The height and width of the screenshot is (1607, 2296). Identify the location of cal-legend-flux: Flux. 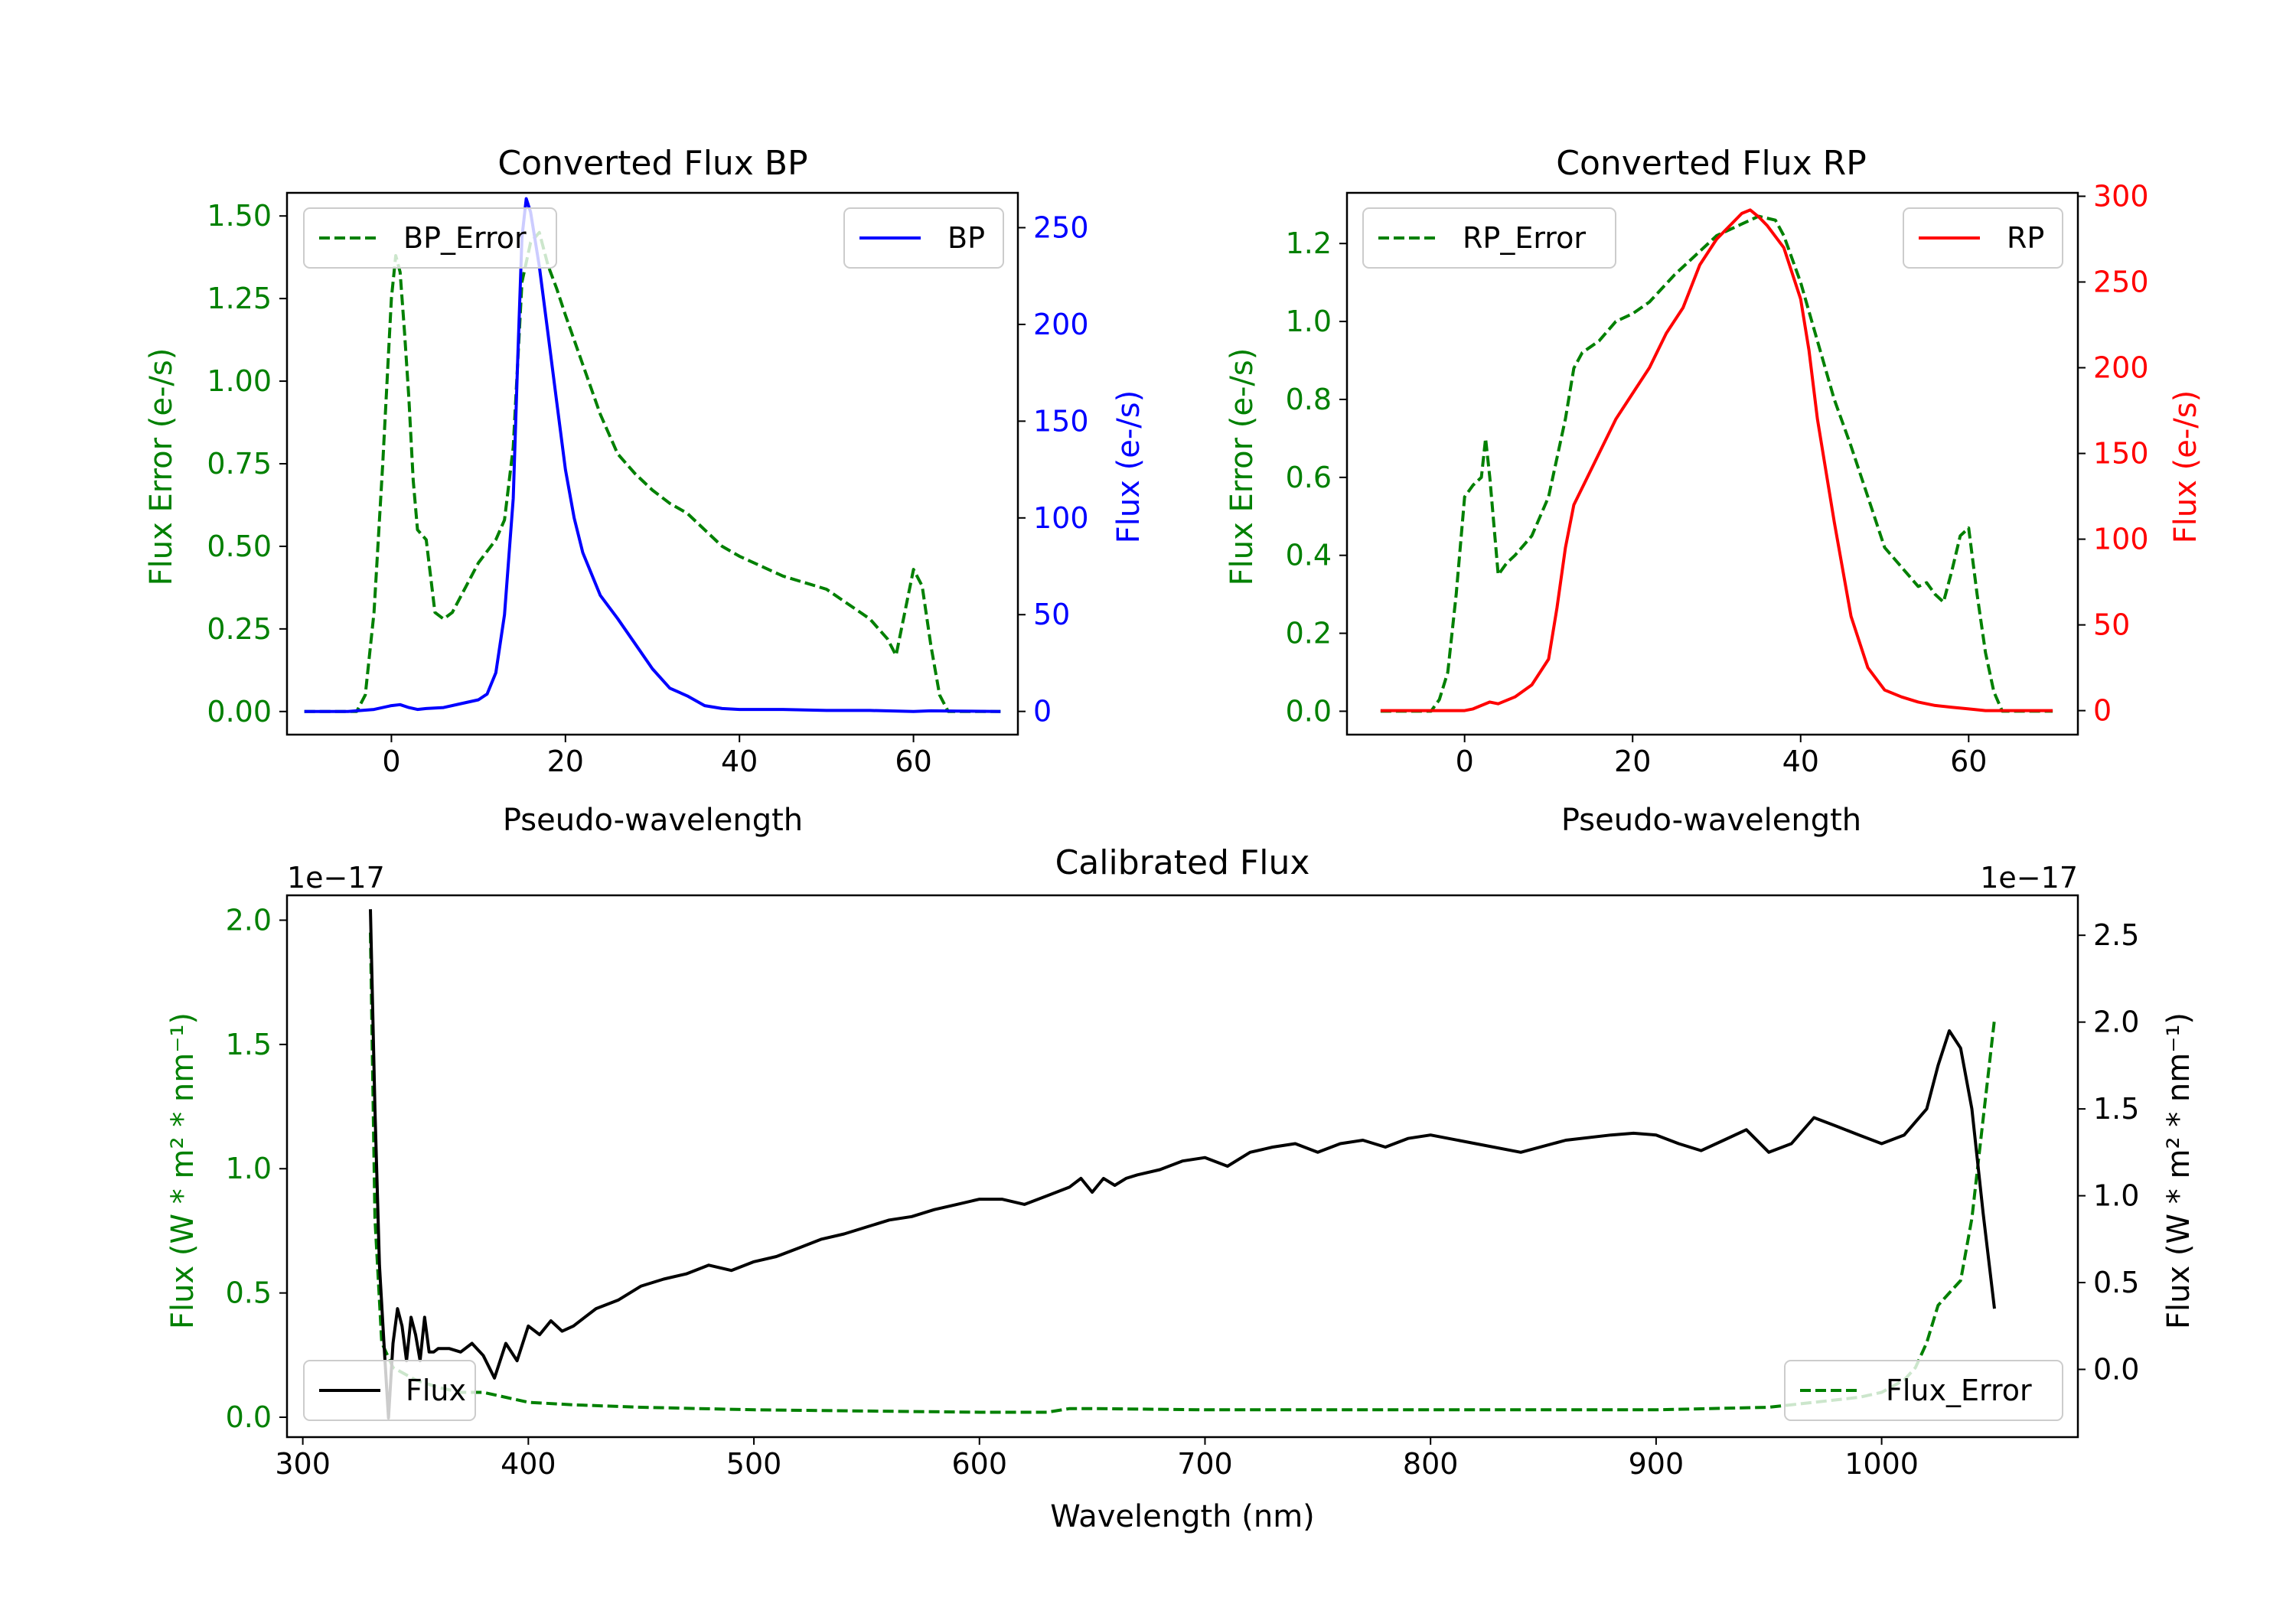
(389, 1390).